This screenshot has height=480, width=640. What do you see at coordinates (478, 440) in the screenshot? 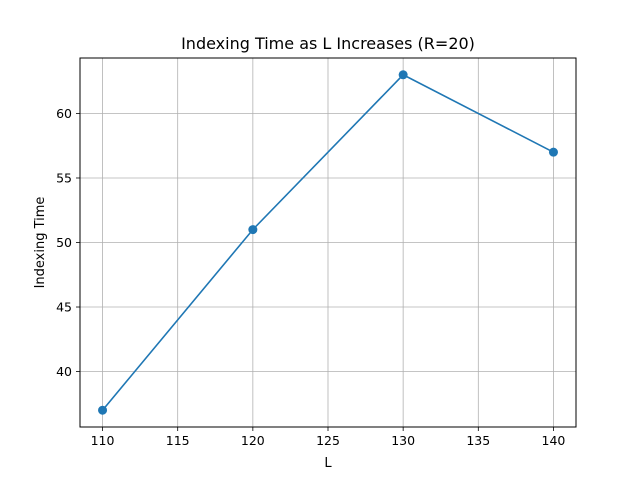
I see `x-tick-label: 135` at bounding box center [478, 440].